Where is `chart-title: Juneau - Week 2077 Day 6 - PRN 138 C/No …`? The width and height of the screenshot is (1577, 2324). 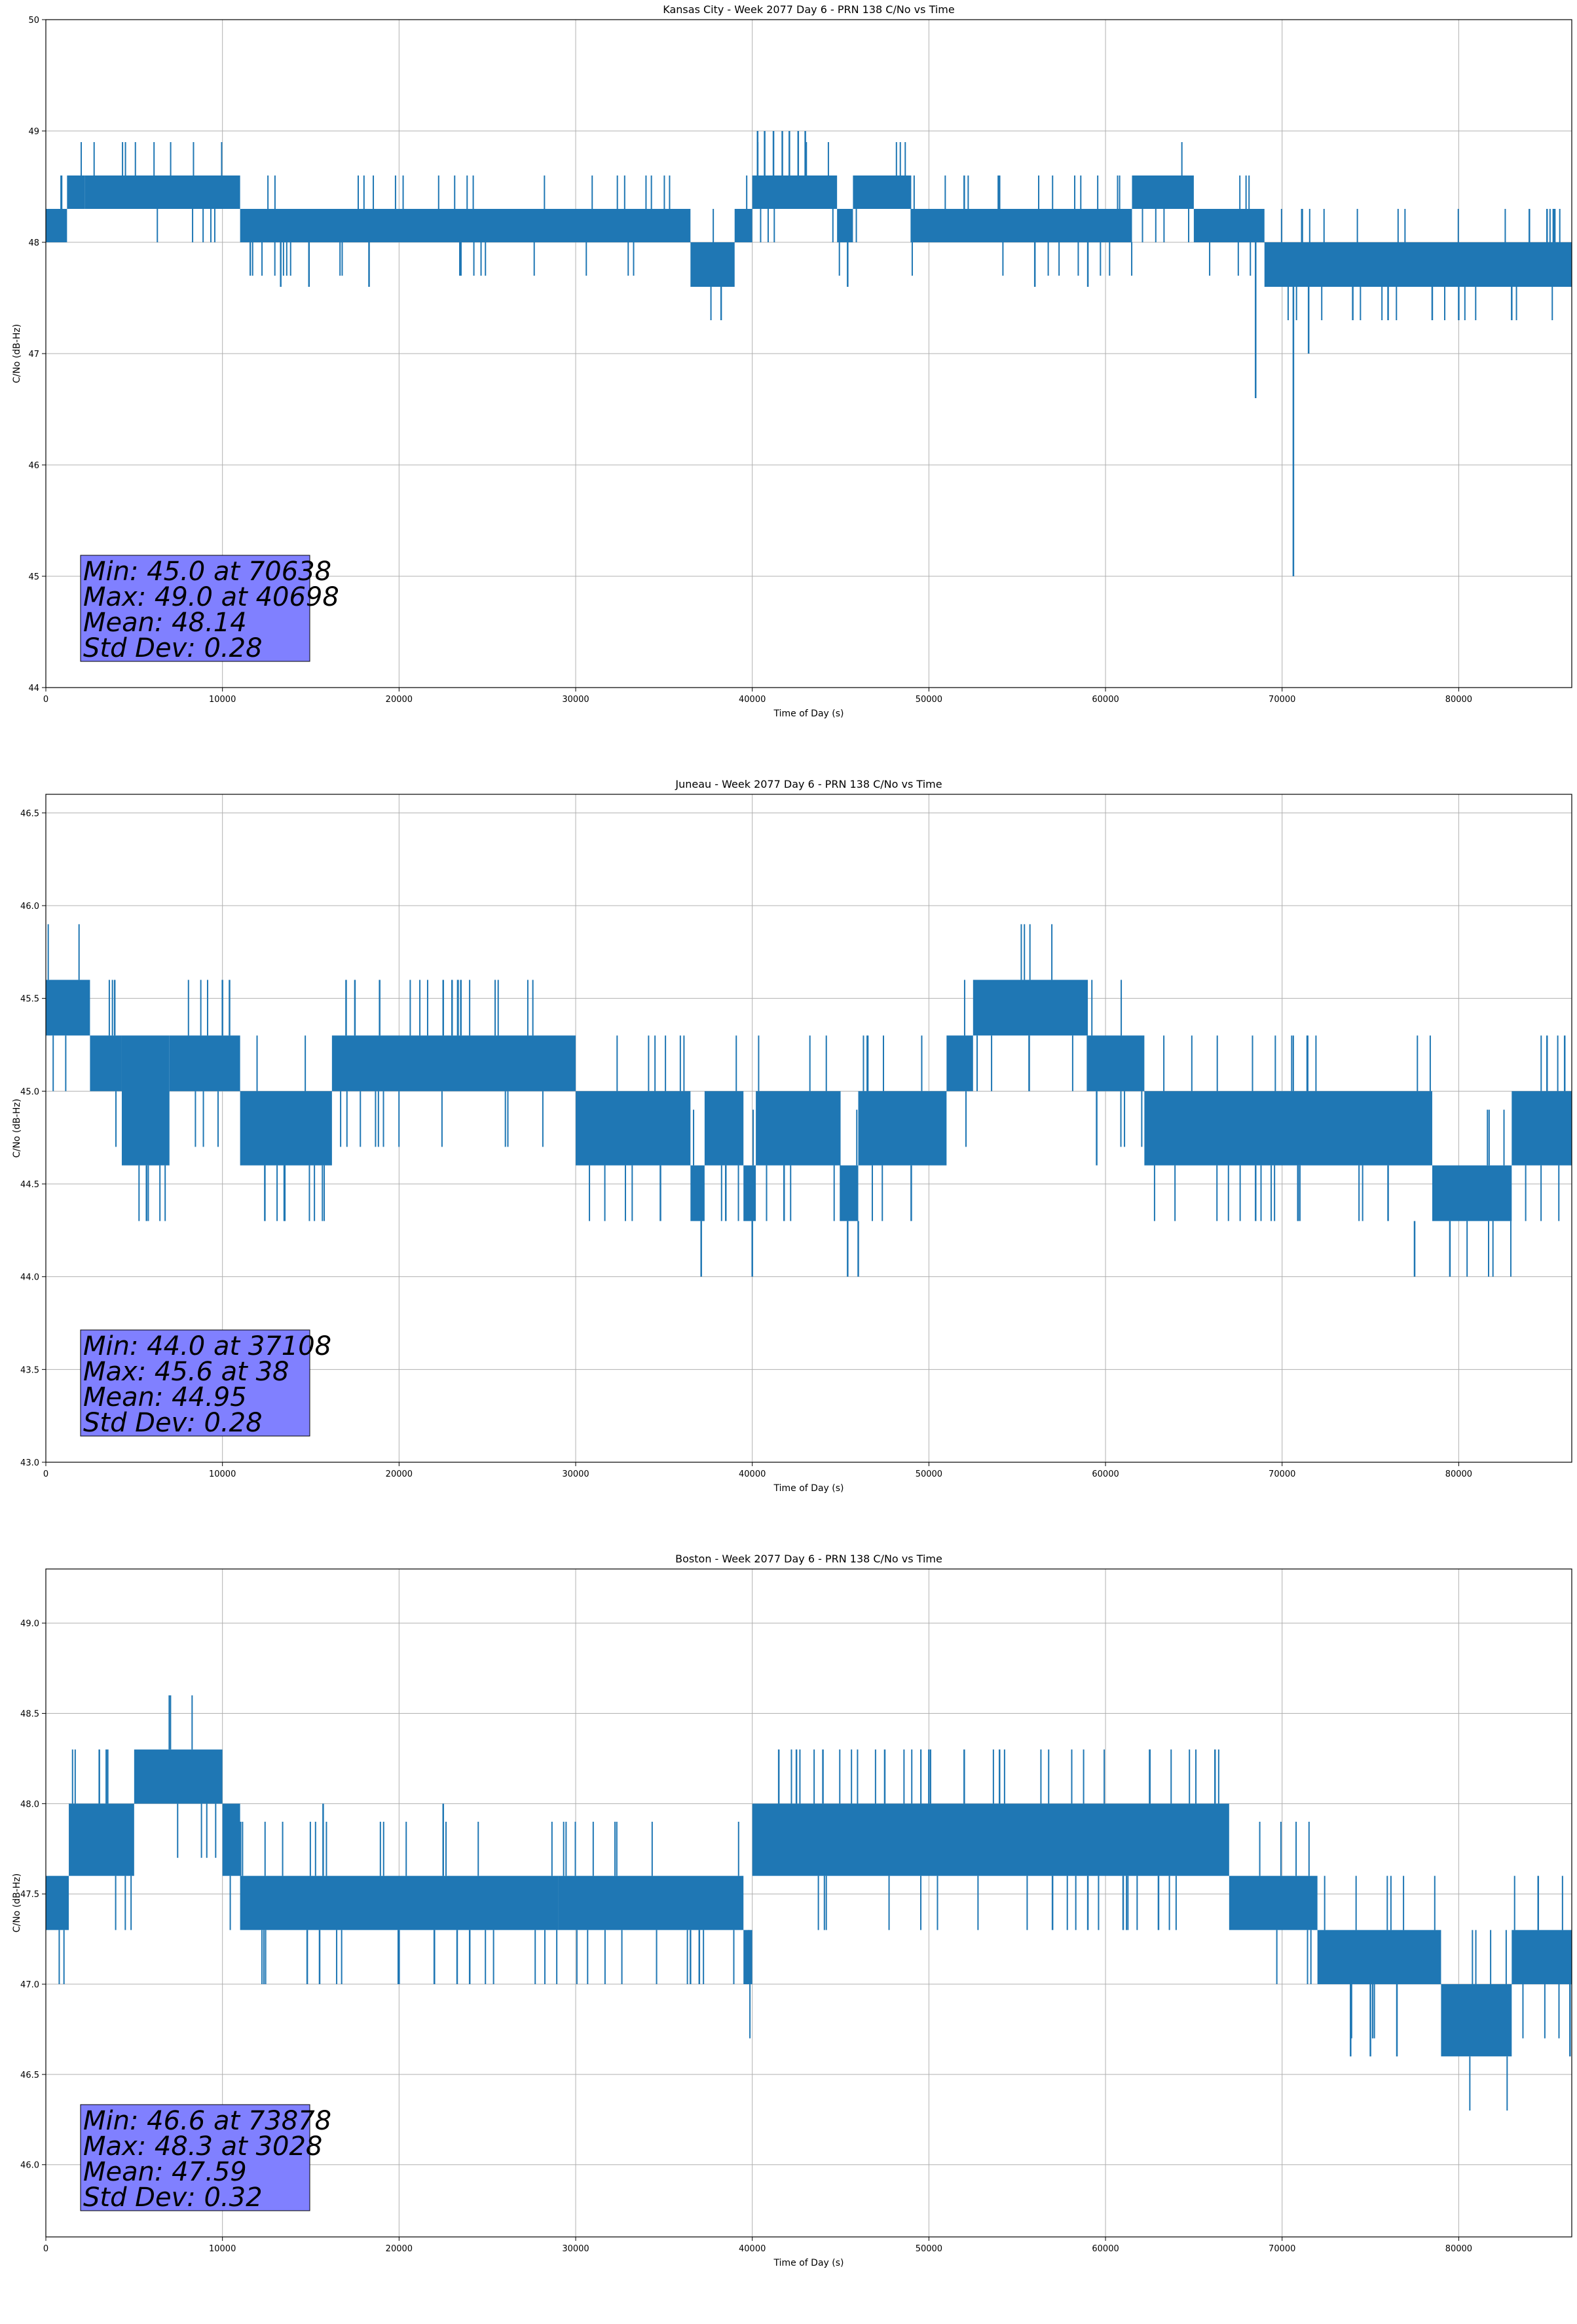 chart-title: Juneau - Week 2077 Day 6 - PRN 138 C/No … is located at coordinates (808, 784).